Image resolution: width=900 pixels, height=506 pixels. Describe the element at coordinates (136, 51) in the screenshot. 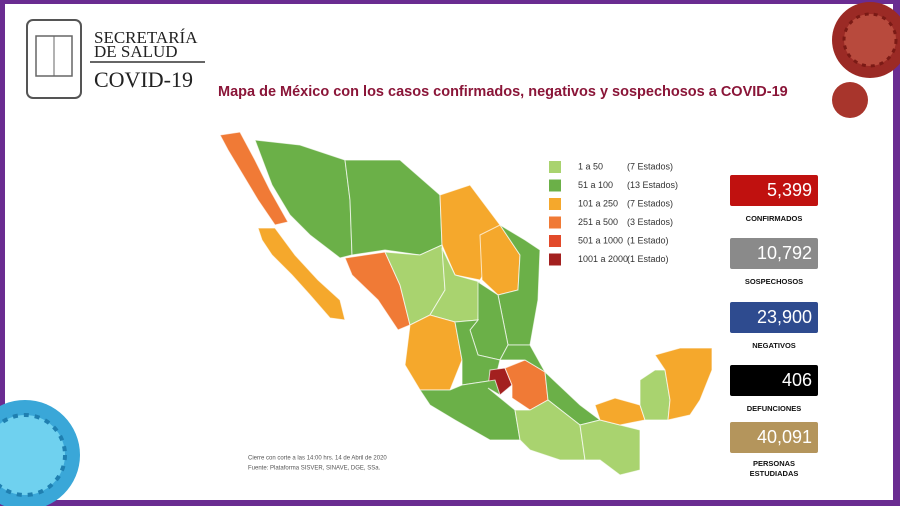

I see `header-line: DE SALUD` at that location.